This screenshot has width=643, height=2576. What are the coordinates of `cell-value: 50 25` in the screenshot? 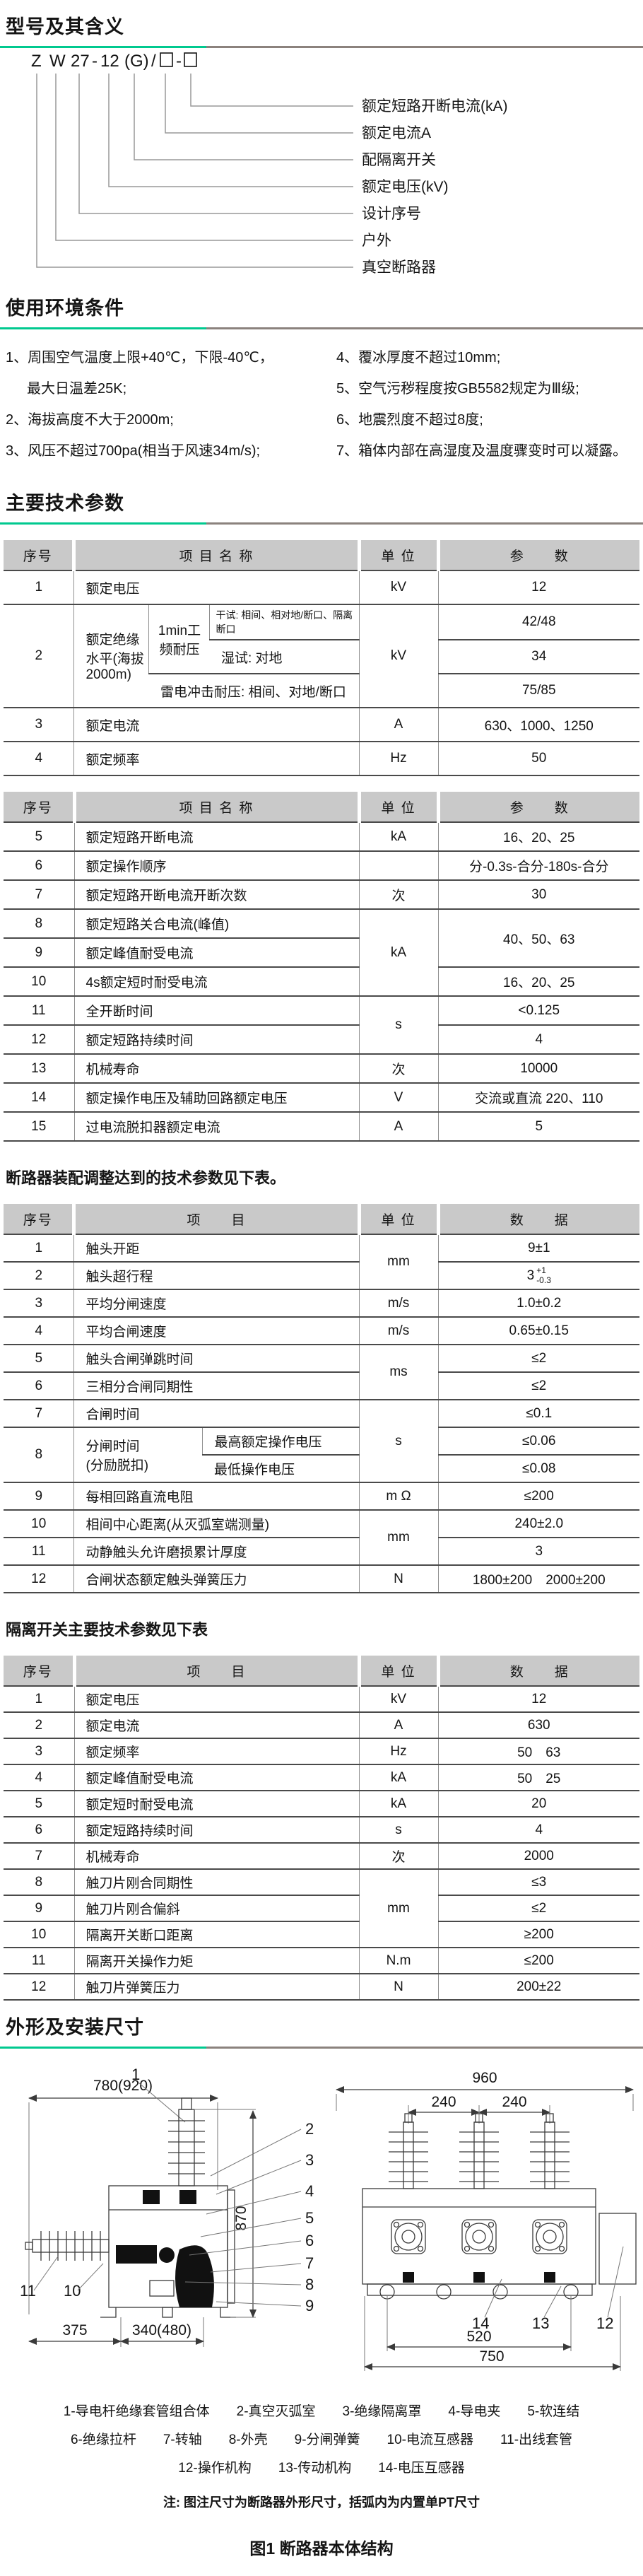 It's located at (538, 1778).